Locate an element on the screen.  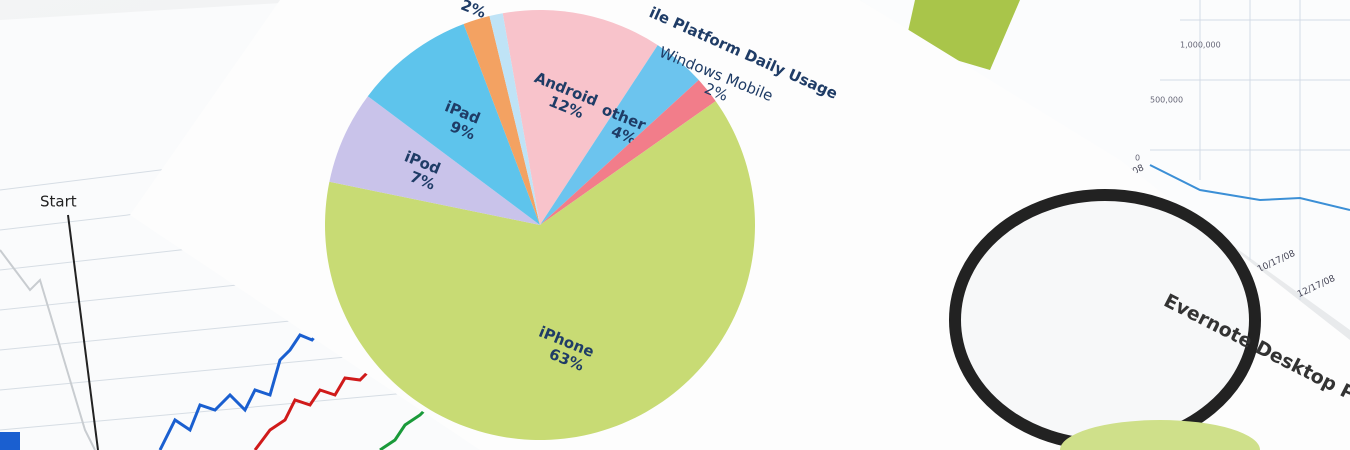
start-marker is located at coordinates (83, 332).